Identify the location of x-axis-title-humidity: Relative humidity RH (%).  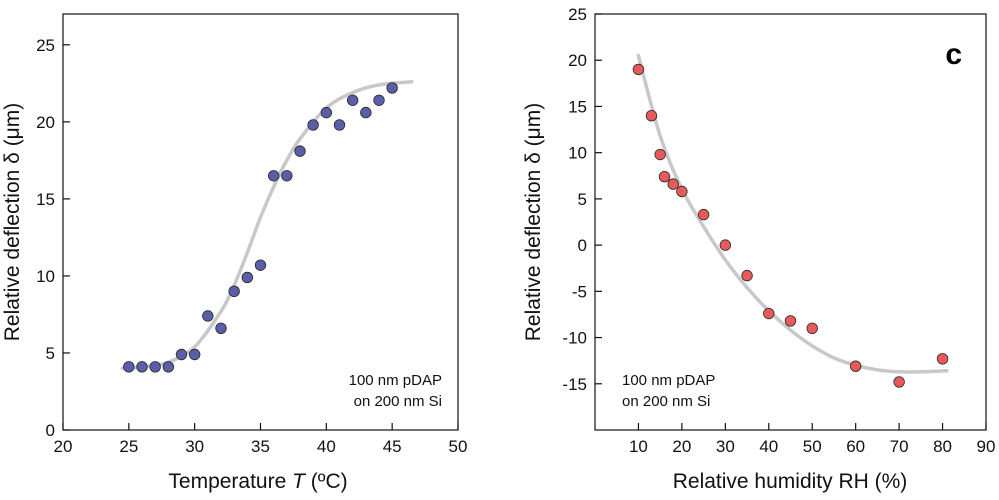
(790, 481).